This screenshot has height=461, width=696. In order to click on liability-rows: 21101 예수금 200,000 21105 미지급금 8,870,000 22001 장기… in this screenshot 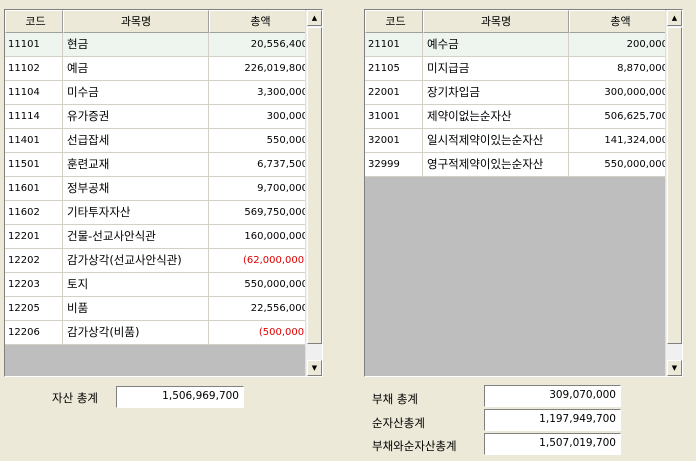, I will do `click(518, 105)`.